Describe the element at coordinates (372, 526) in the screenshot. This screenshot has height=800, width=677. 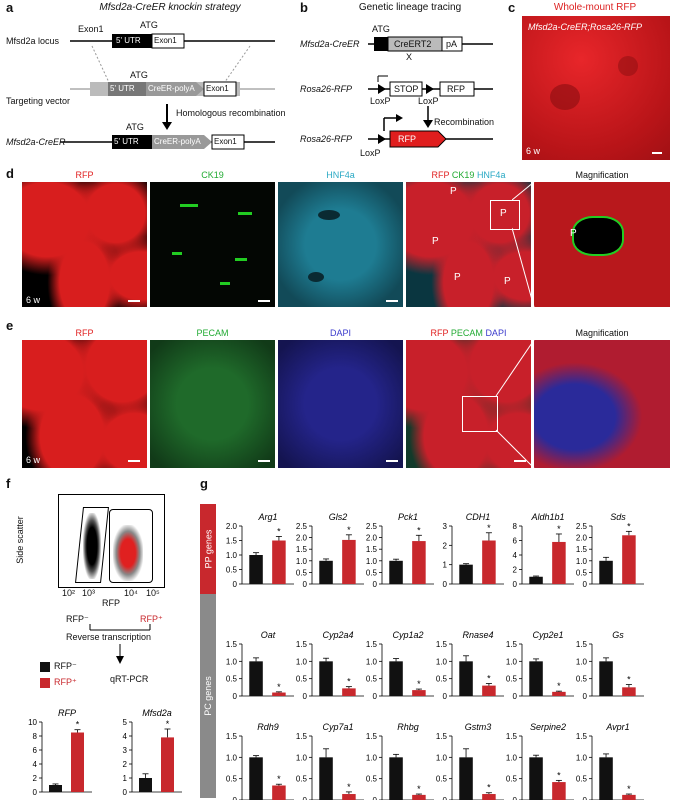
I see `ytick-label-pck1-5: 2.5` at that location.